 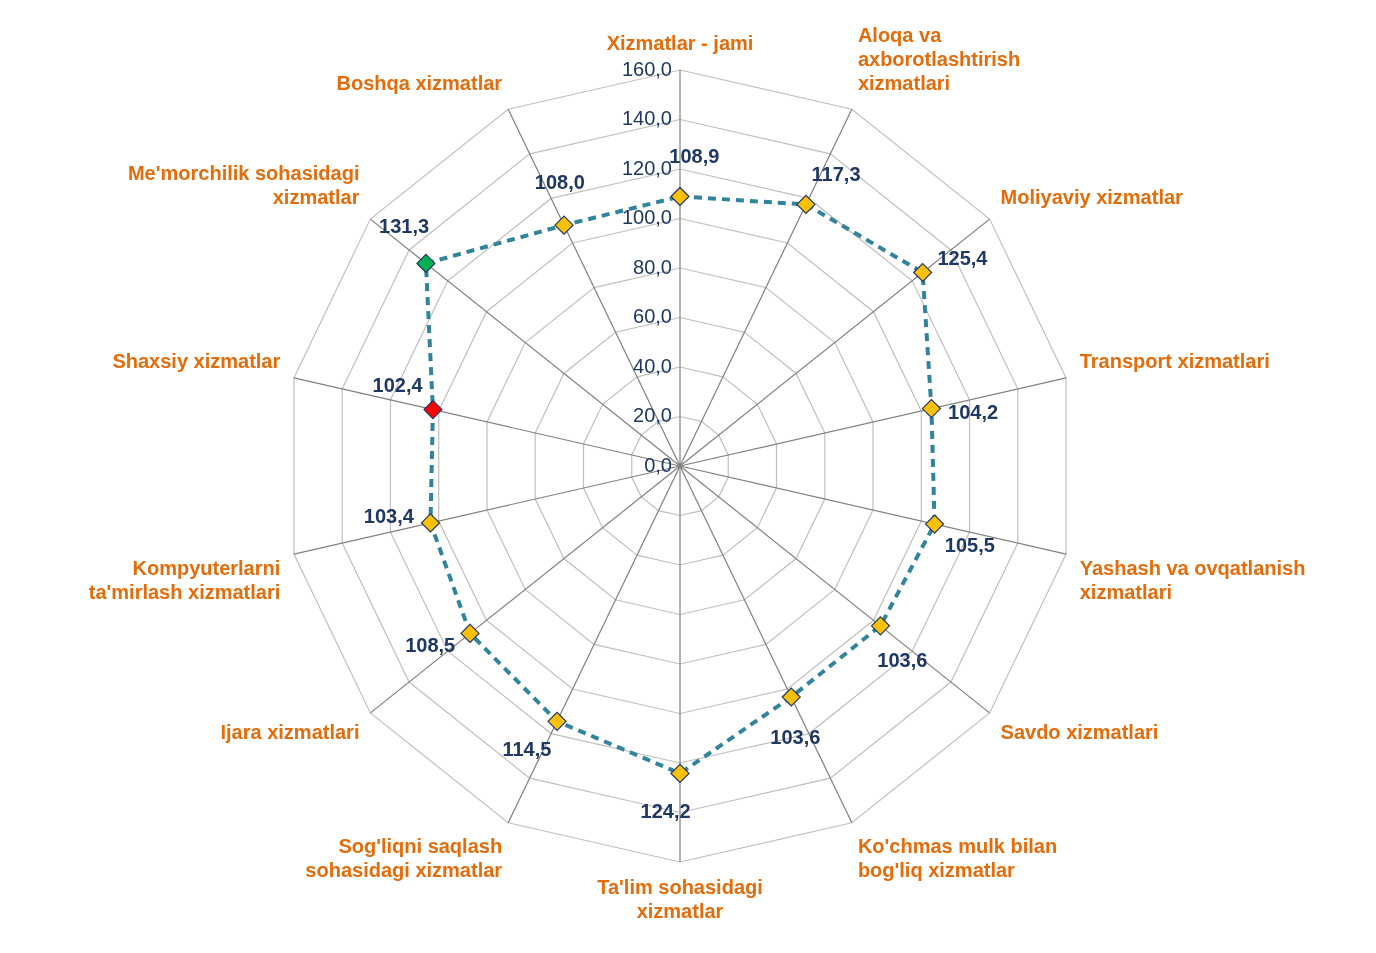 What do you see at coordinates (665, 811) in the screenshot?
I see `data-label: 124,2` at bounding box center [665, 811].